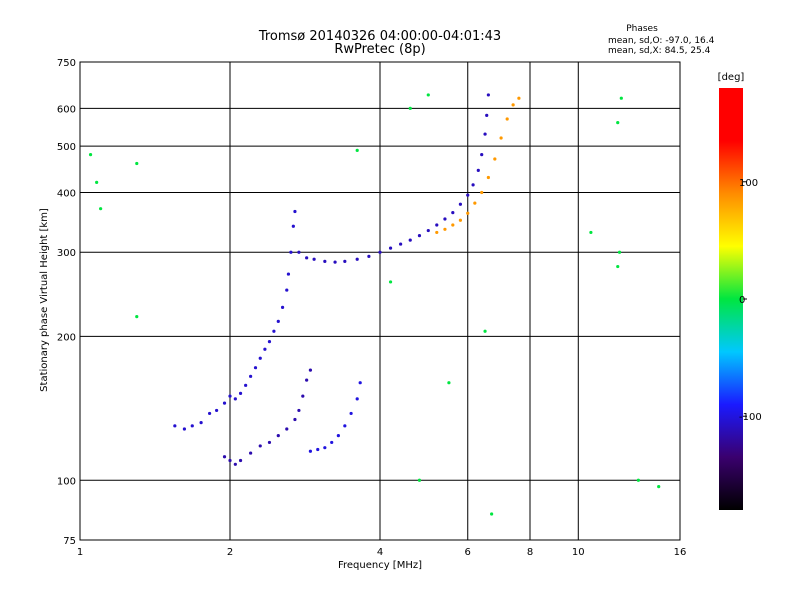 This screenshot has width=800, height=604. What do you see at coordinates (530, 552) in the screenshot?
I see `x-tick-label: 8` at bounding box center [530, 552].